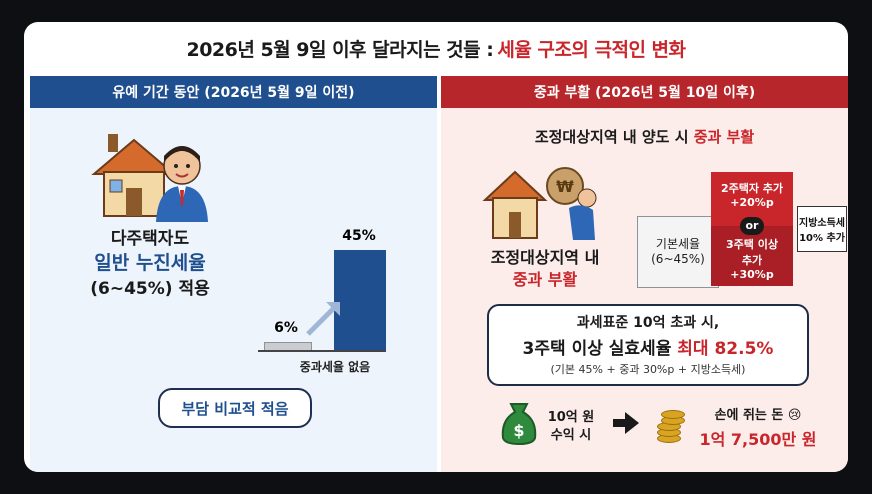 This screenshot has height=494, width=872. I want to click on base-rate-block: 기본세율 (6~45%), so click(678, 252).